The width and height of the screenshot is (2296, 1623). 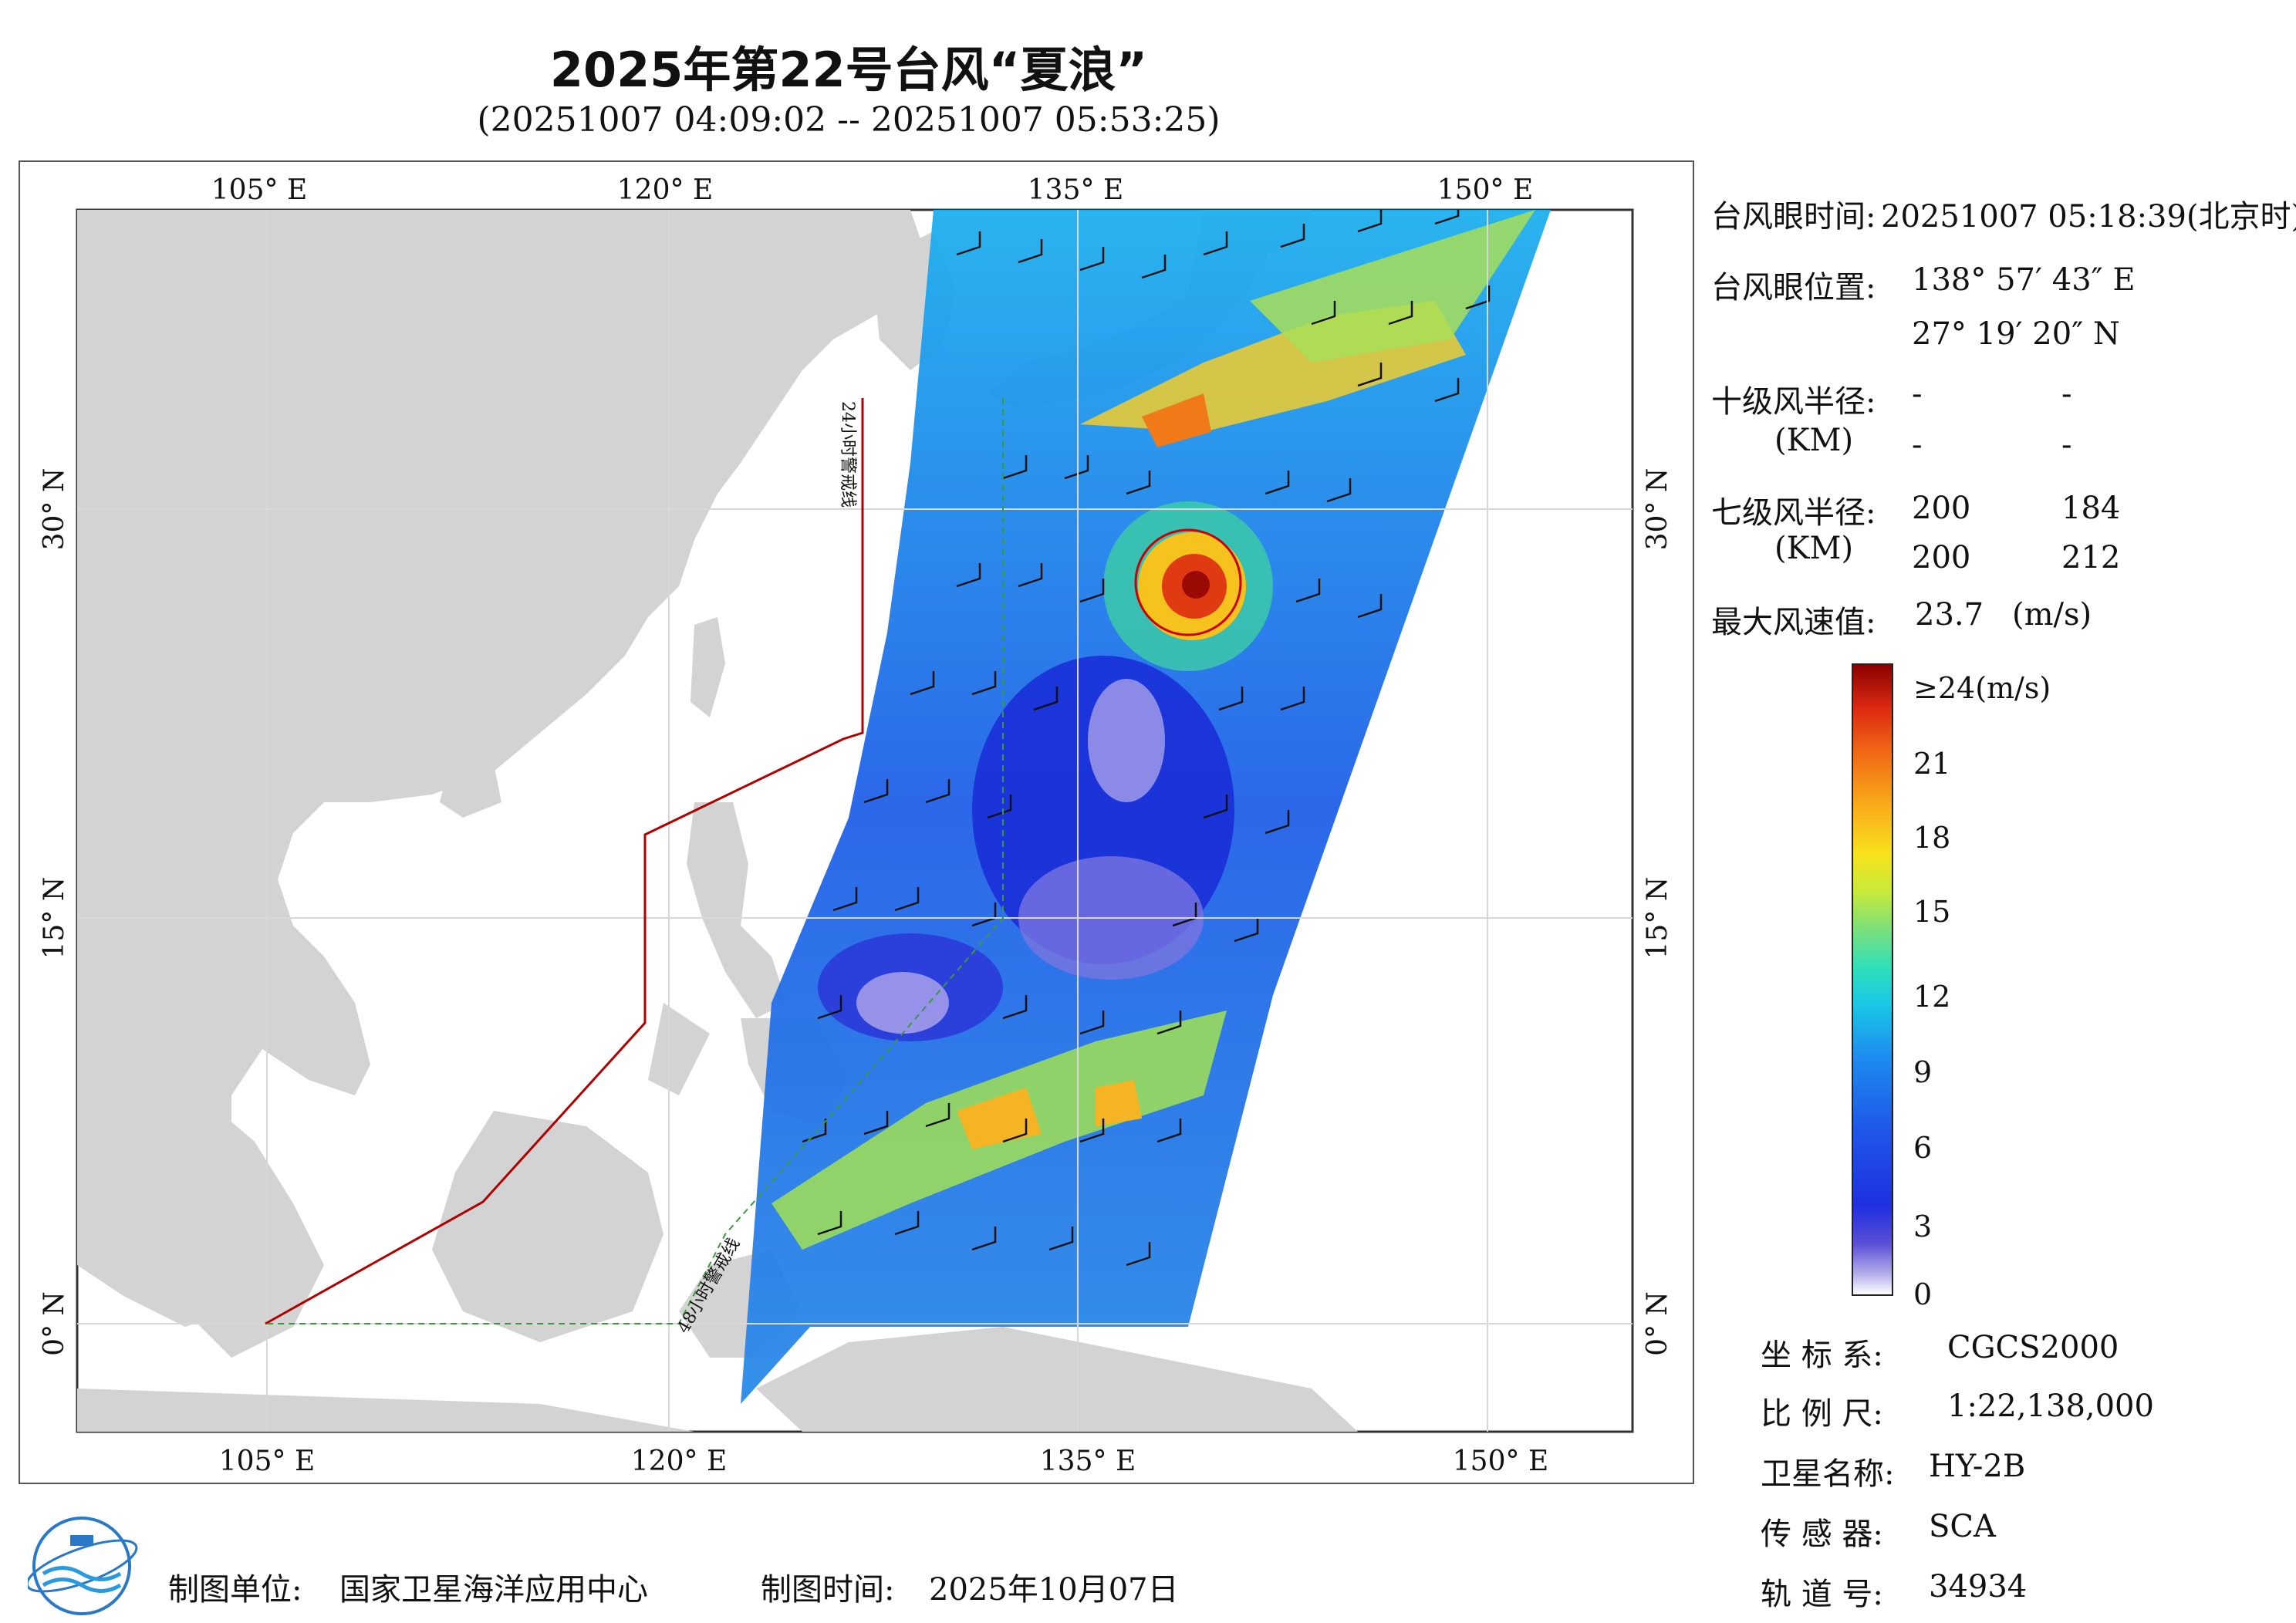 I want to click on lon-label-top-150: 150° E, so click(x=1485, y=190).